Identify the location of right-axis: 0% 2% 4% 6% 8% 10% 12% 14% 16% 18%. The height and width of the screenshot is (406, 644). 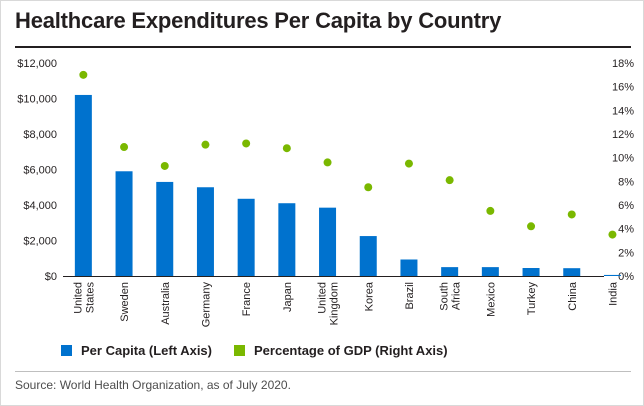
(623, 170).